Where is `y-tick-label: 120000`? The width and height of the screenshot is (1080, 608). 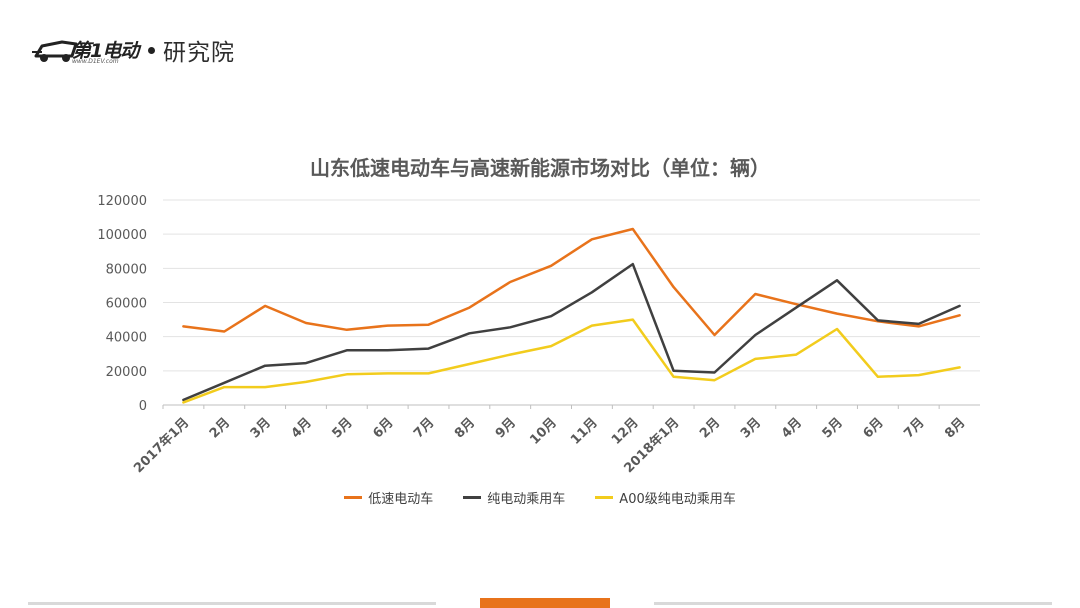 y-tick-label: 120000 is located at coordinates (122, 201).